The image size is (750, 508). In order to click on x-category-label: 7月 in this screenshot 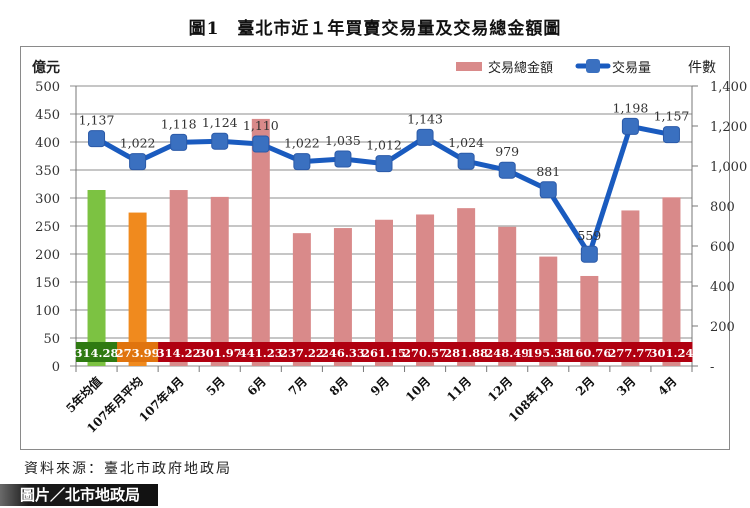, I will do `click(298, 386)`.